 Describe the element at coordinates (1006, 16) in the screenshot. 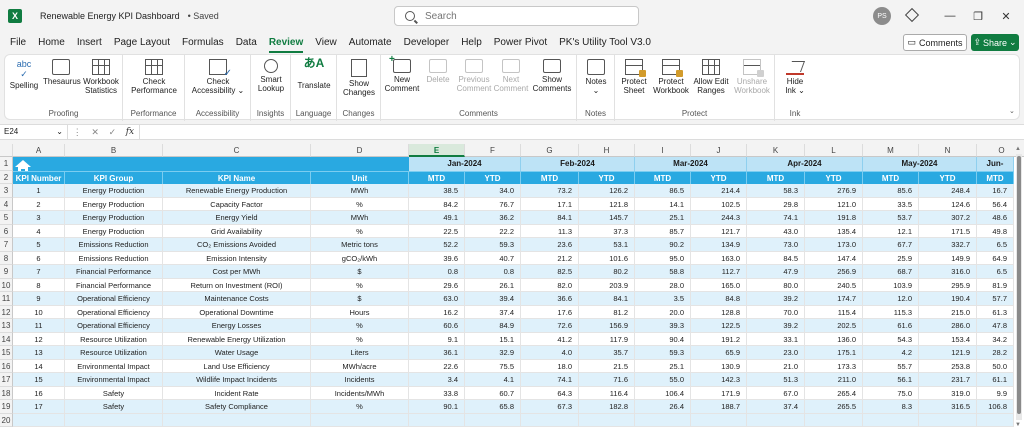

I see `close-button: ✕` at that location.